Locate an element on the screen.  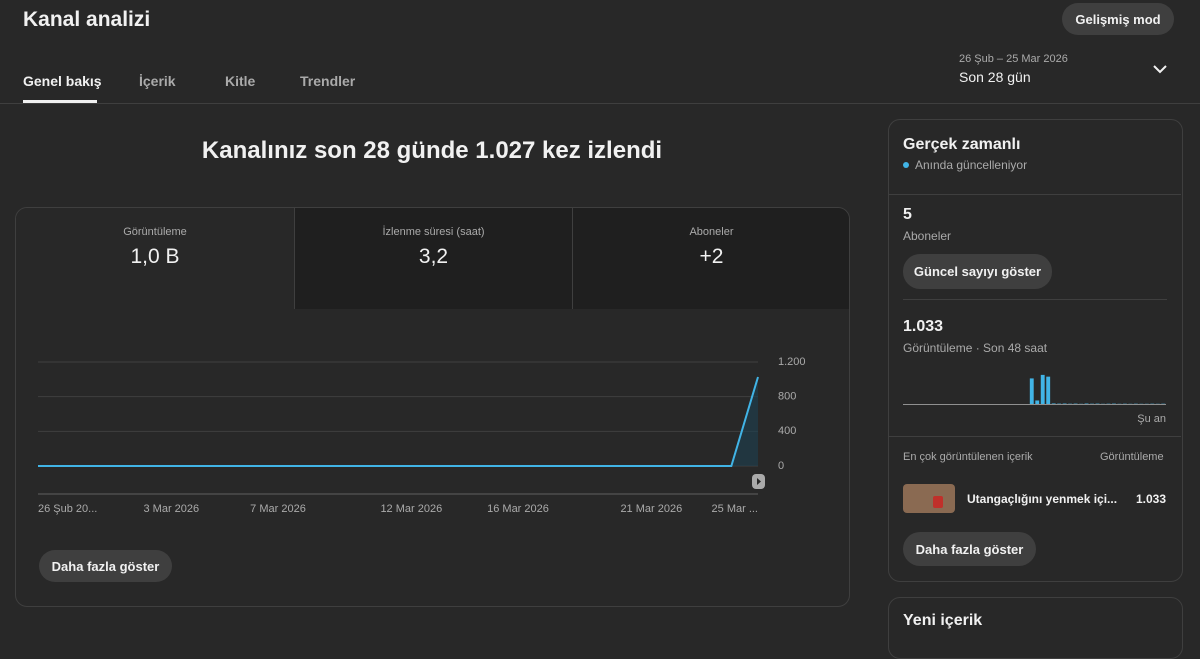
content-views: 1.033 is located at coordinates (1151, 499).